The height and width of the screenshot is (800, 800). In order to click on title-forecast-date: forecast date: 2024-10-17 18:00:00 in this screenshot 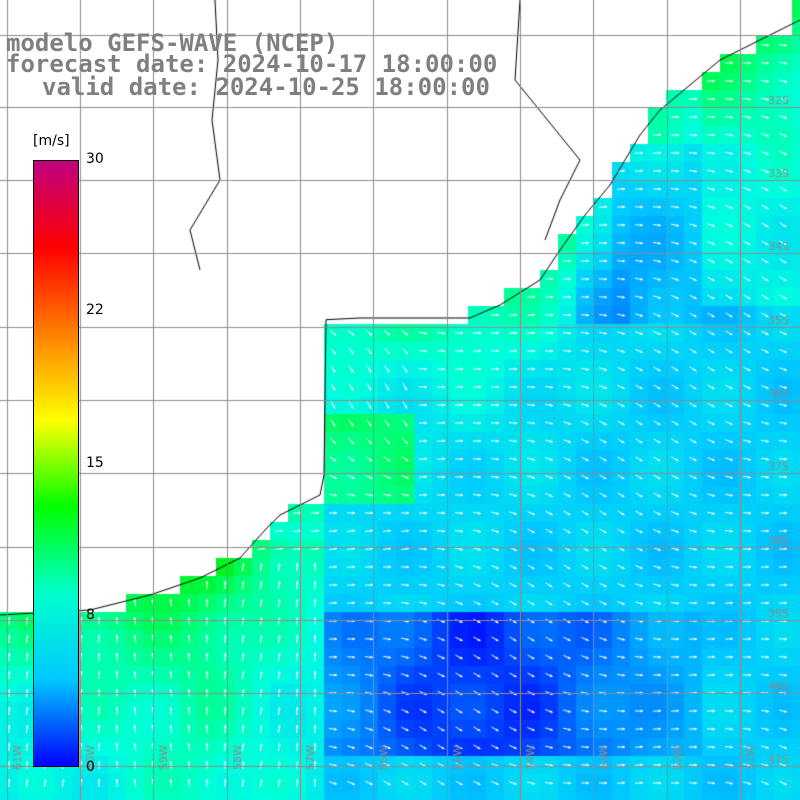, I will do `click(252, 64)`.